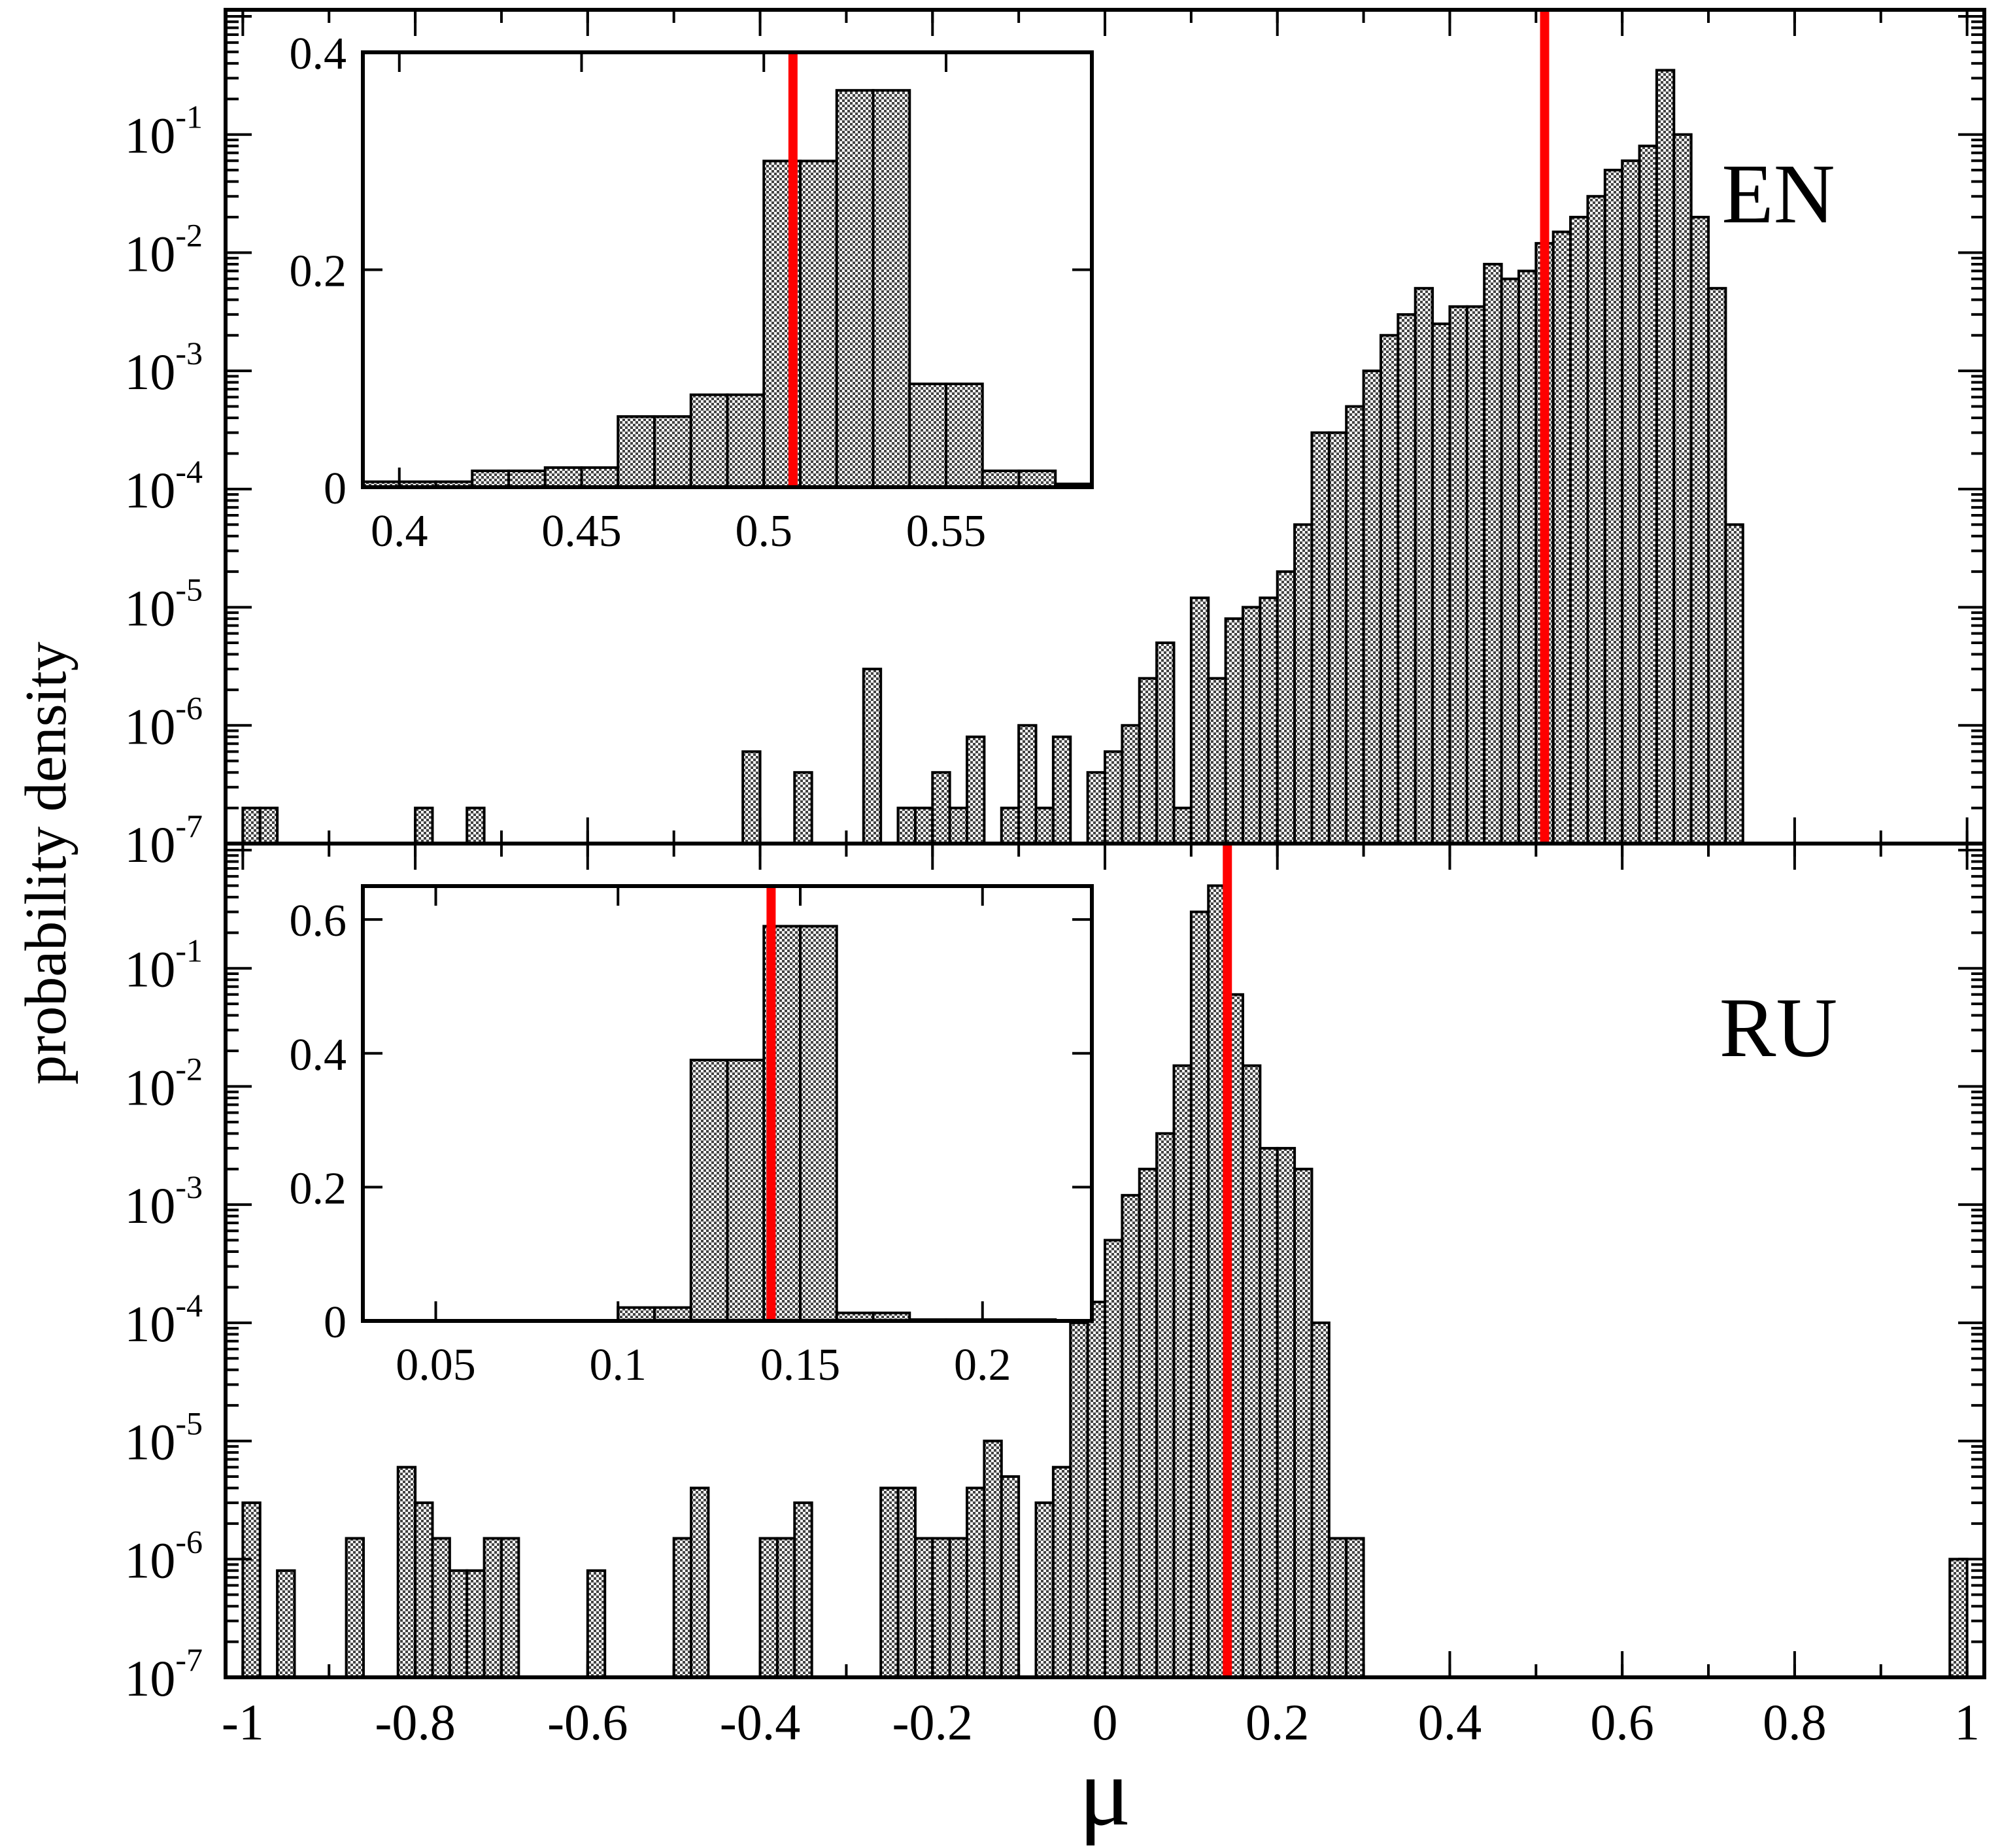  I want to click on y-tick-label: 10⁻², so click(163, 249).